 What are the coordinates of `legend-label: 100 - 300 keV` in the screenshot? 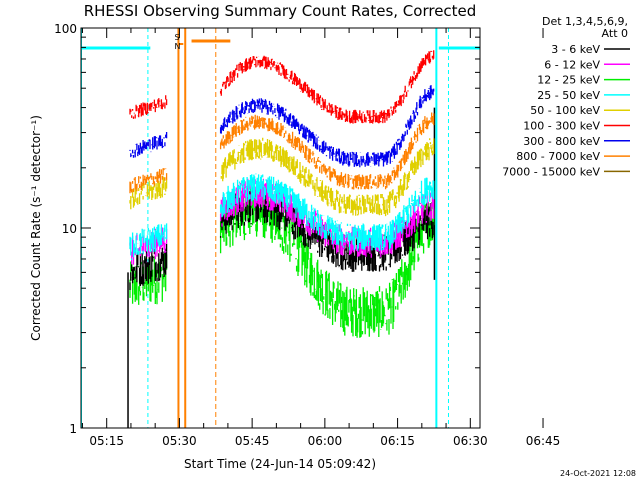 It's located at (561, 126).